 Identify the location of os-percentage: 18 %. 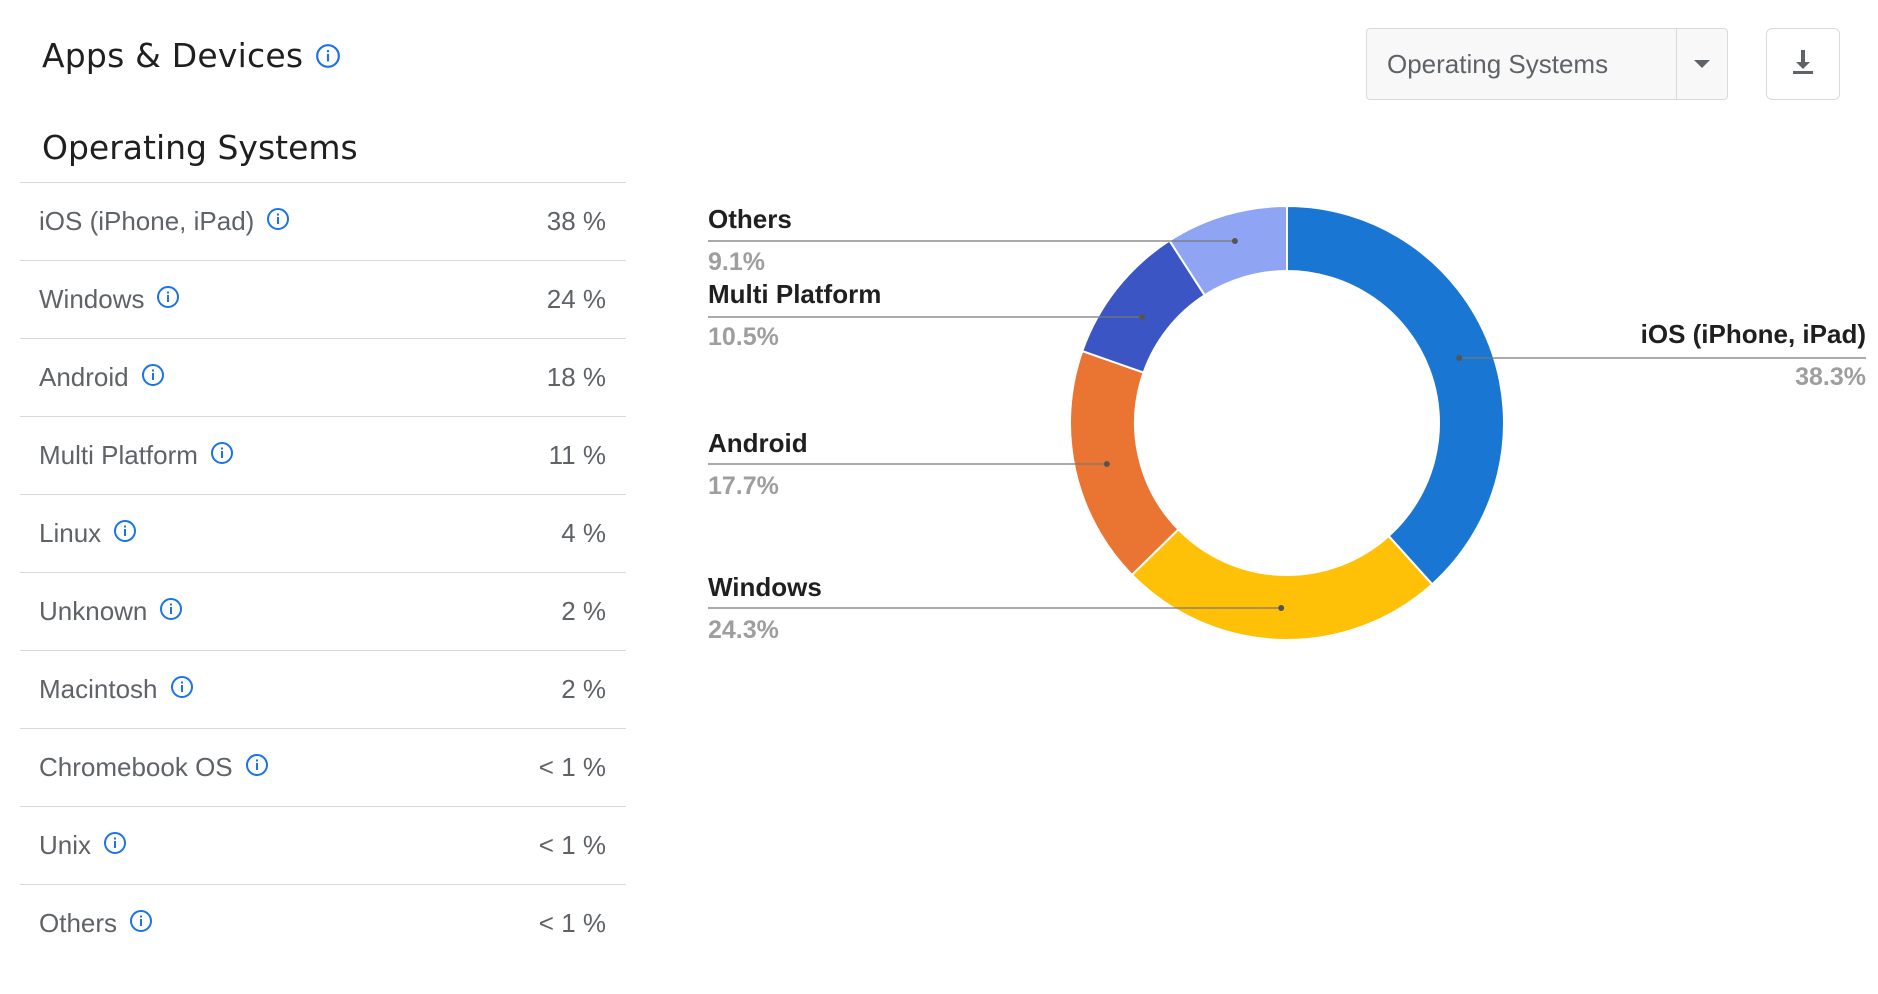
(576, 377).